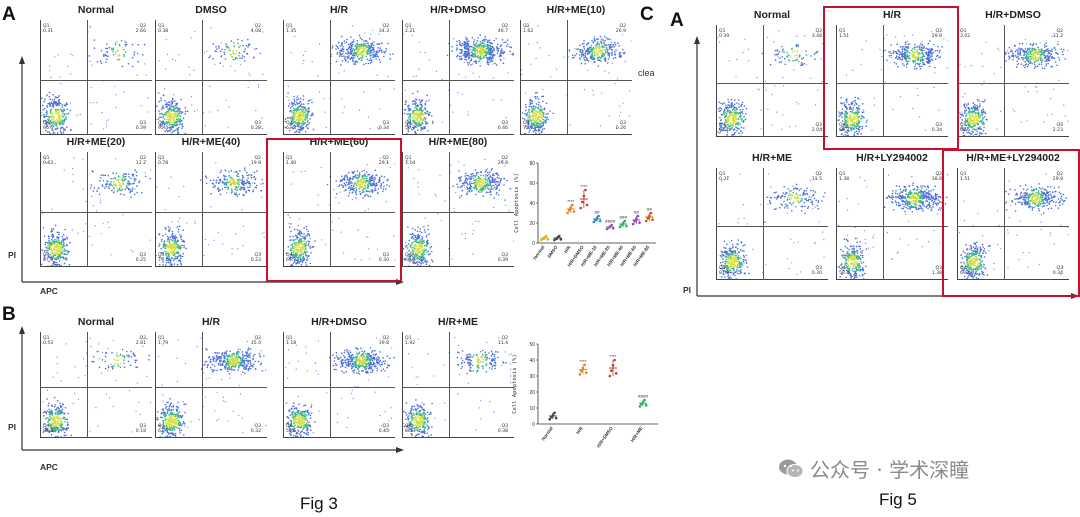 This screenshot has width=1080, height=517. Describe the element at coordinates (898, 499) in the screenshot. I see `caption-fig5: Fig 5` at that location.